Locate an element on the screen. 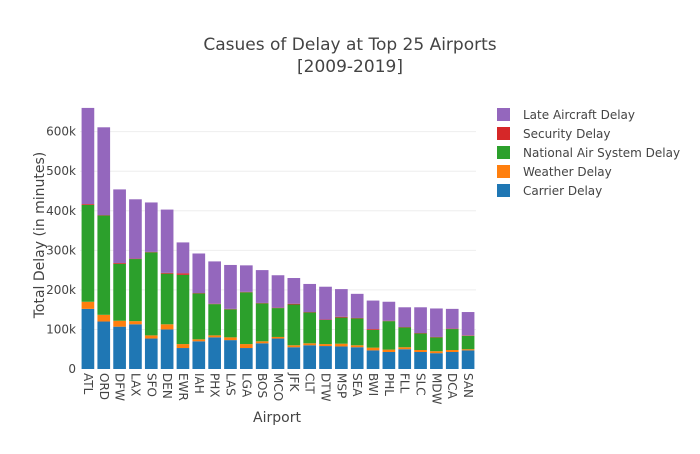  bar-segment-bwi-national-air-system-delay is located at coordinates (373, 339).